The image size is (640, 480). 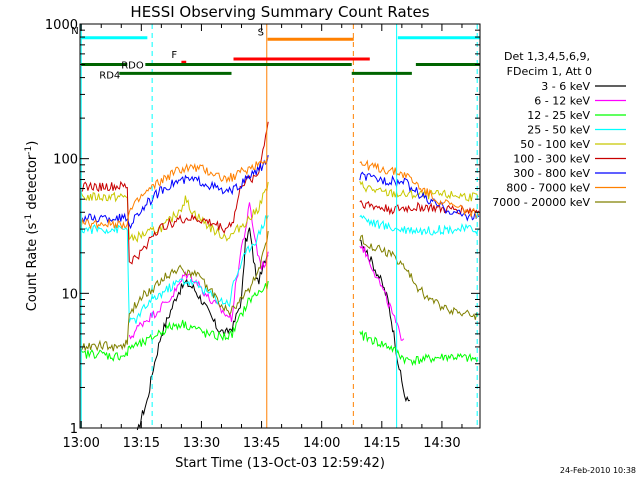 What do you see at coordinates (61, 25) in the screenshot?
I see `y-tick-label-3: 1000` at bounding box center [61, 25].